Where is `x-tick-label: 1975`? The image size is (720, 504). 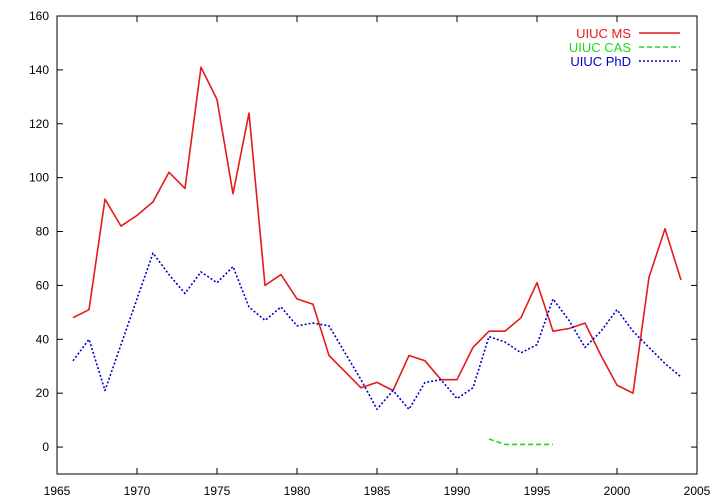
x-tick-label: 1975 is located at coordinates (217, 491).